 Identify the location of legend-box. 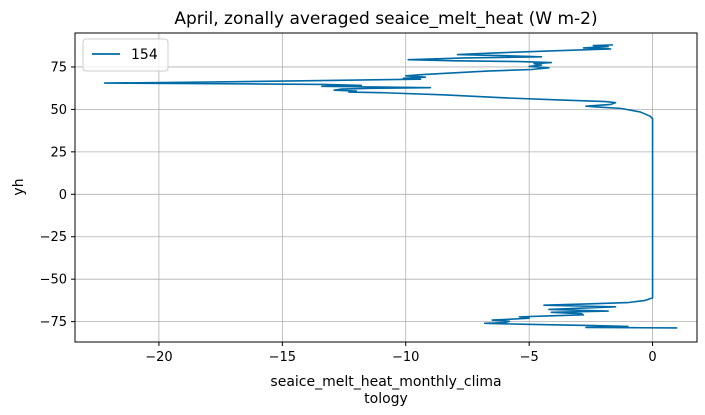
(125, 55).